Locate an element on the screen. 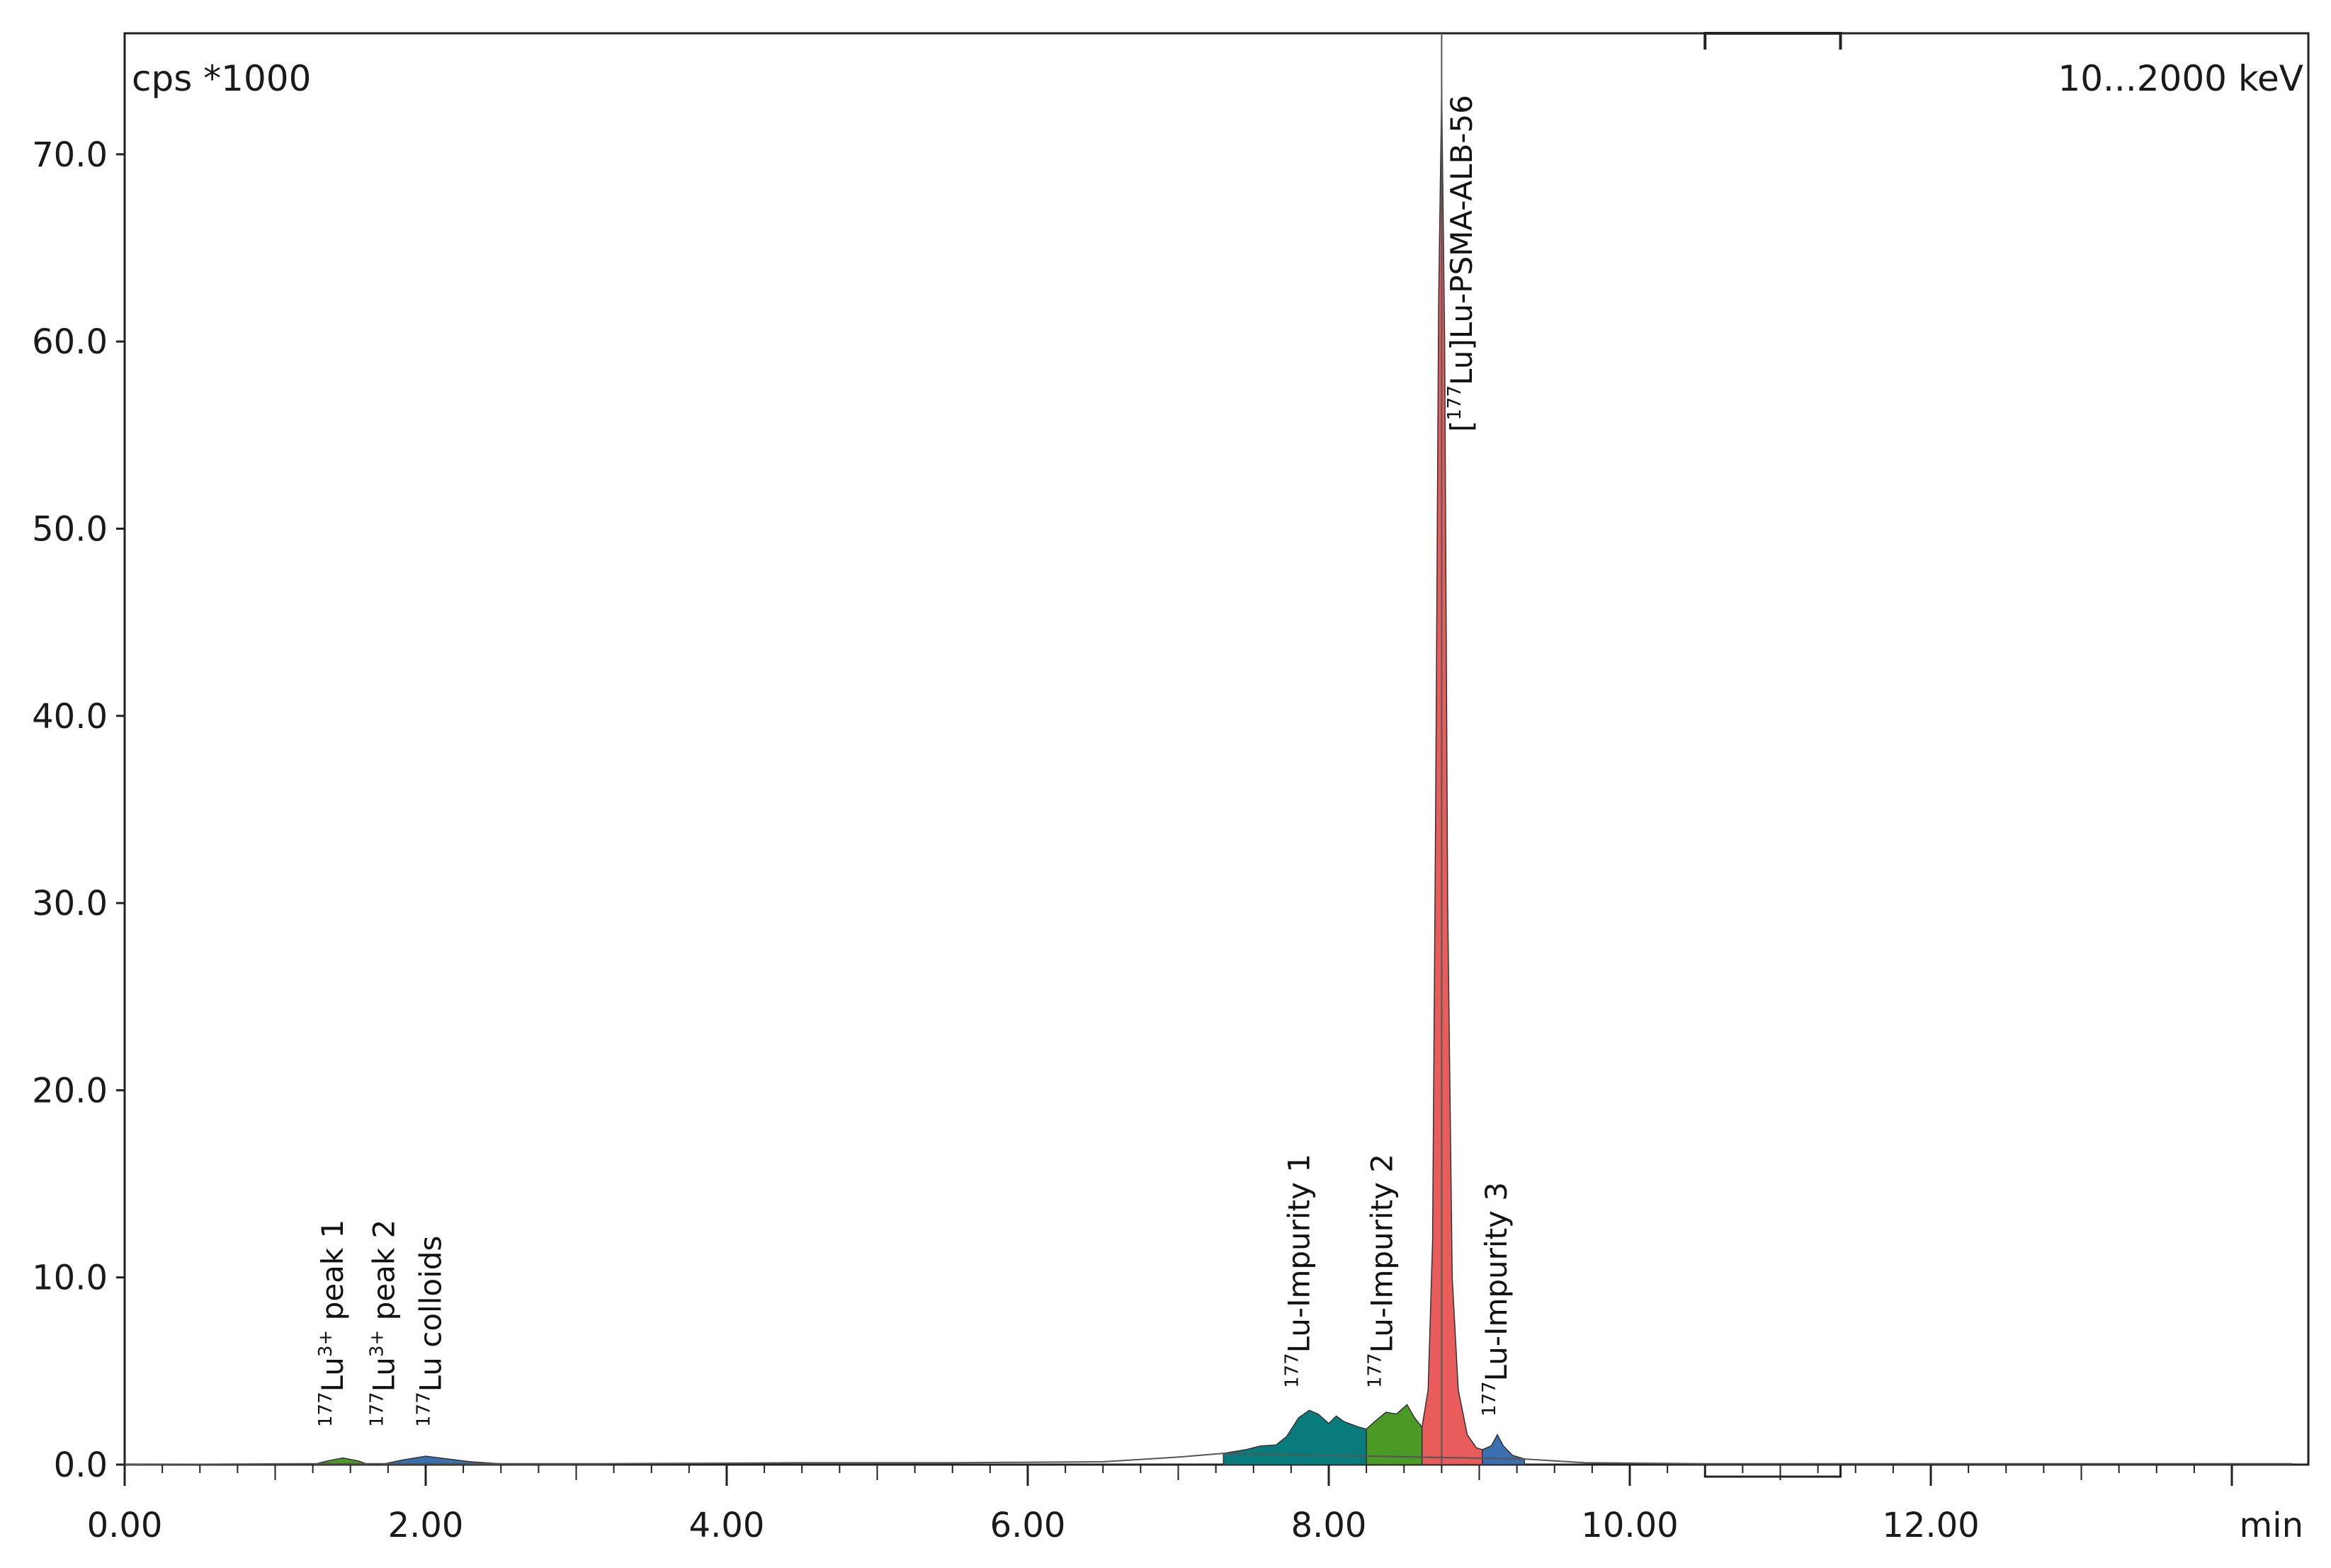 This screenshot has width=2331, height=1568. peak-label-7: 177Lu-Impurity 3 is located at coordinates (1496, 1299).